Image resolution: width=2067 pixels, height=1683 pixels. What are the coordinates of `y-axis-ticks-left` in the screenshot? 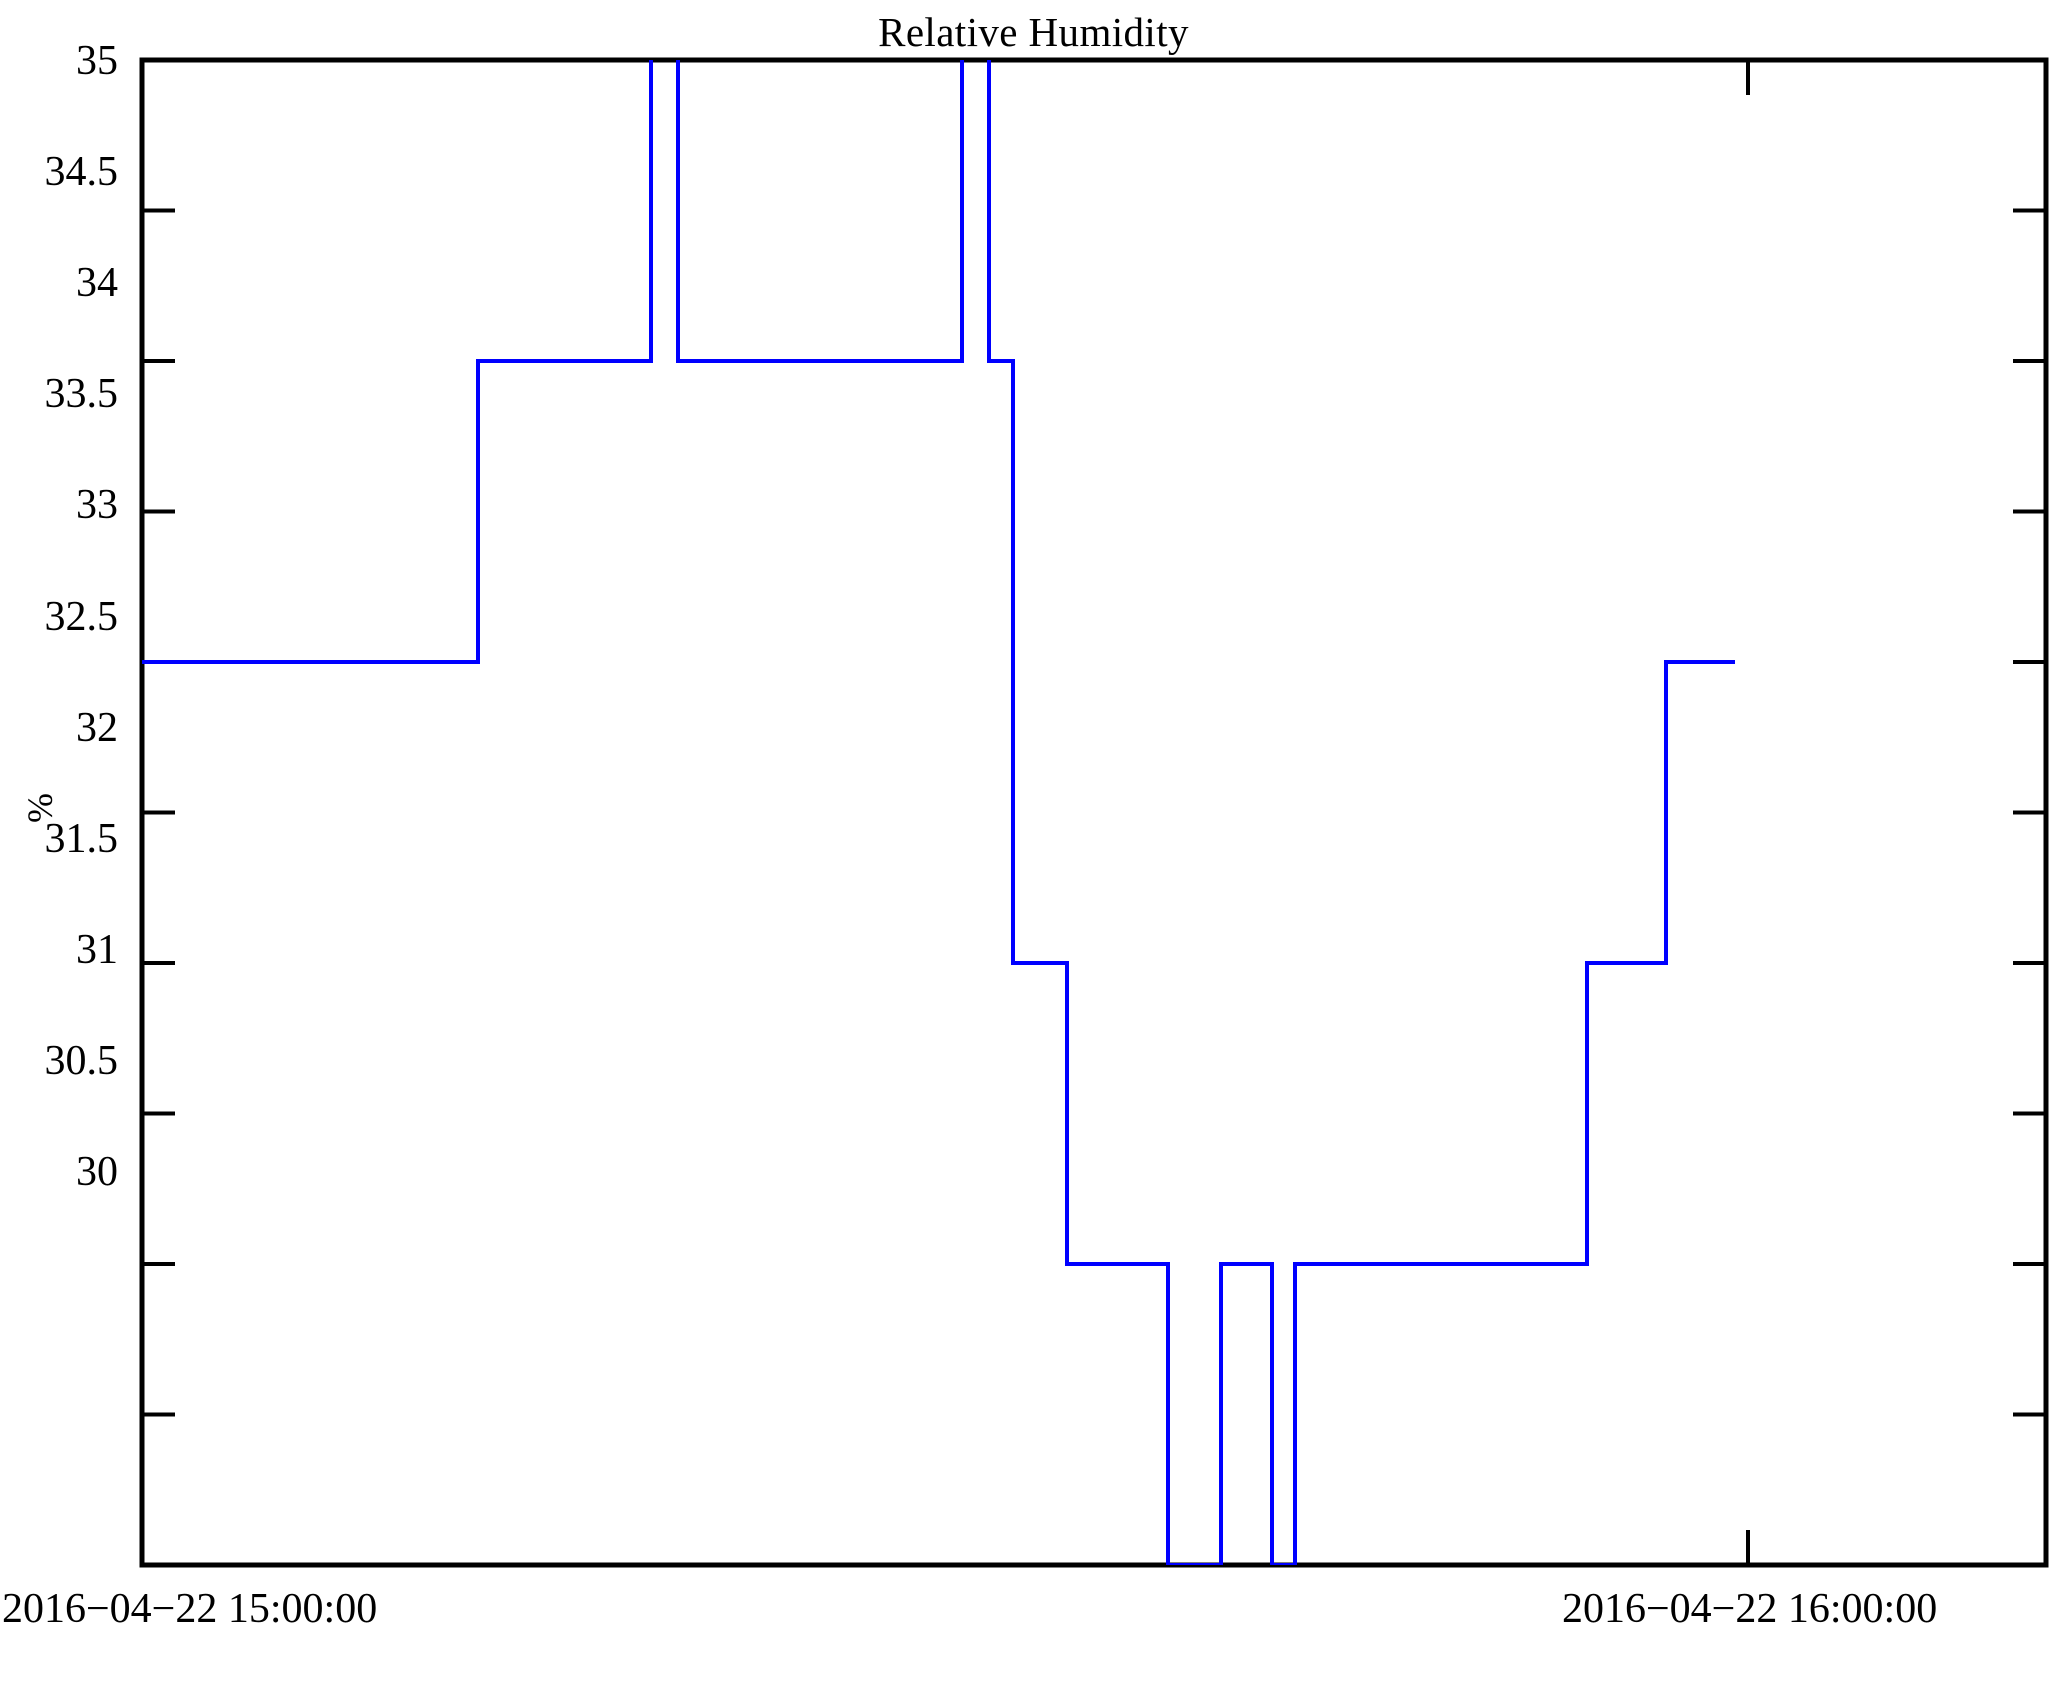 It's located at (158, 812).